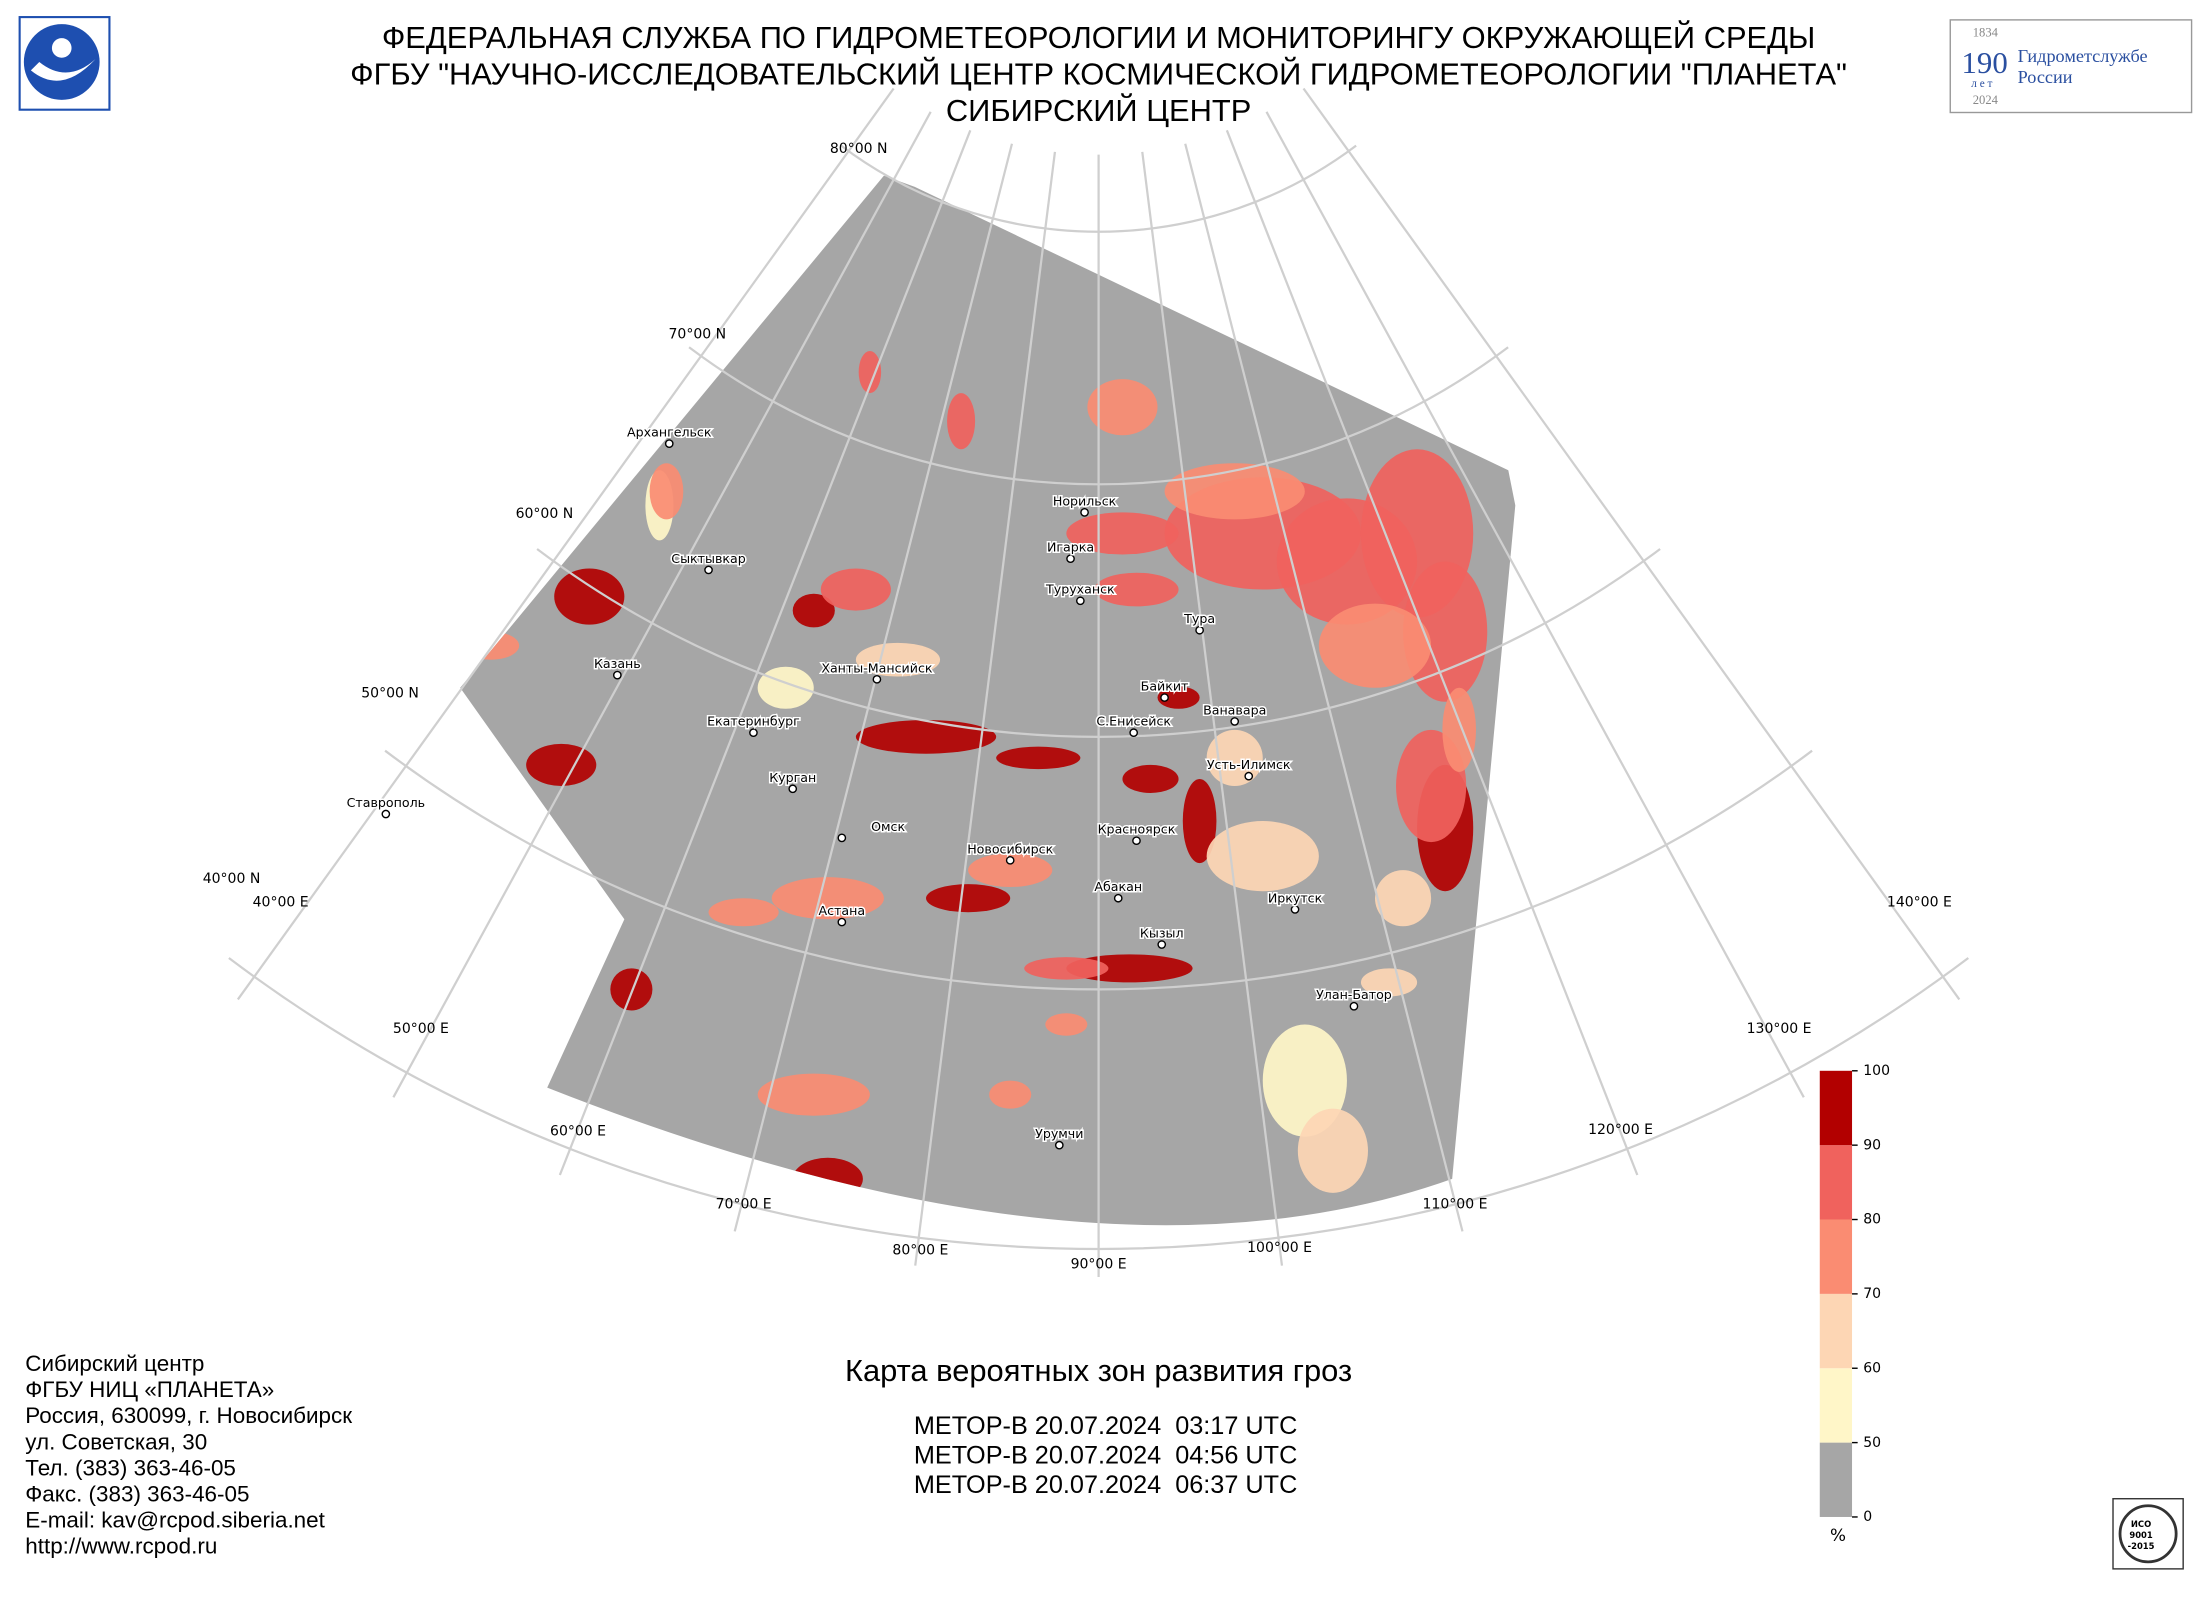 This screenshot has width=2200, height=1600. Describe the element at coordinates (2141, 1535) in the screenshot. I see `stamp-text: 9001` at that location.